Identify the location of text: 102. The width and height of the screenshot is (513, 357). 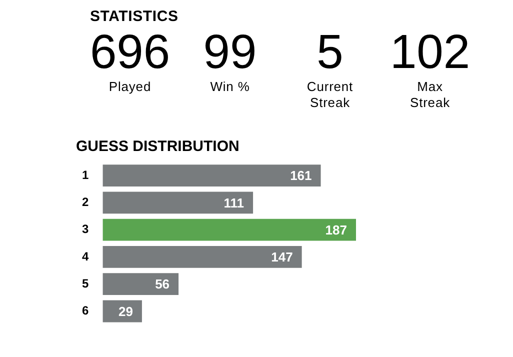
(430, 52).